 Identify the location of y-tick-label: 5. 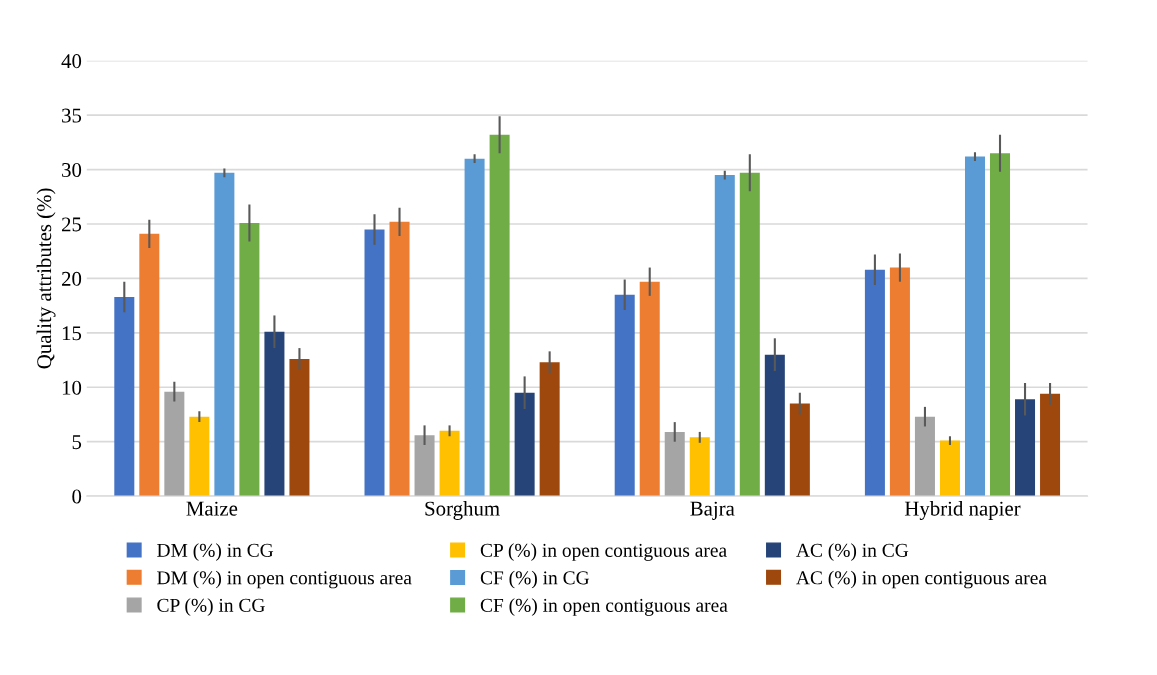
(77, 442).